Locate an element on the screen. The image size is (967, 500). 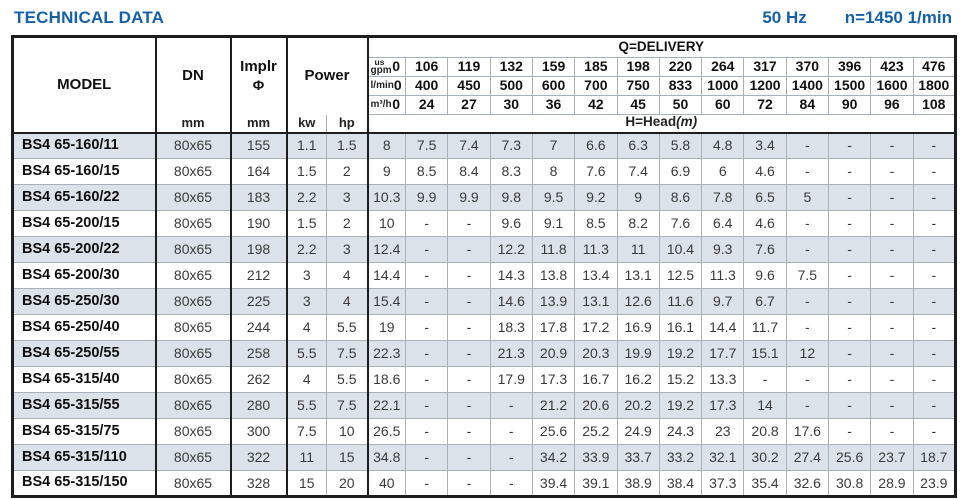
head-value-cell: 13.9 is located at coordinates (553, 302).